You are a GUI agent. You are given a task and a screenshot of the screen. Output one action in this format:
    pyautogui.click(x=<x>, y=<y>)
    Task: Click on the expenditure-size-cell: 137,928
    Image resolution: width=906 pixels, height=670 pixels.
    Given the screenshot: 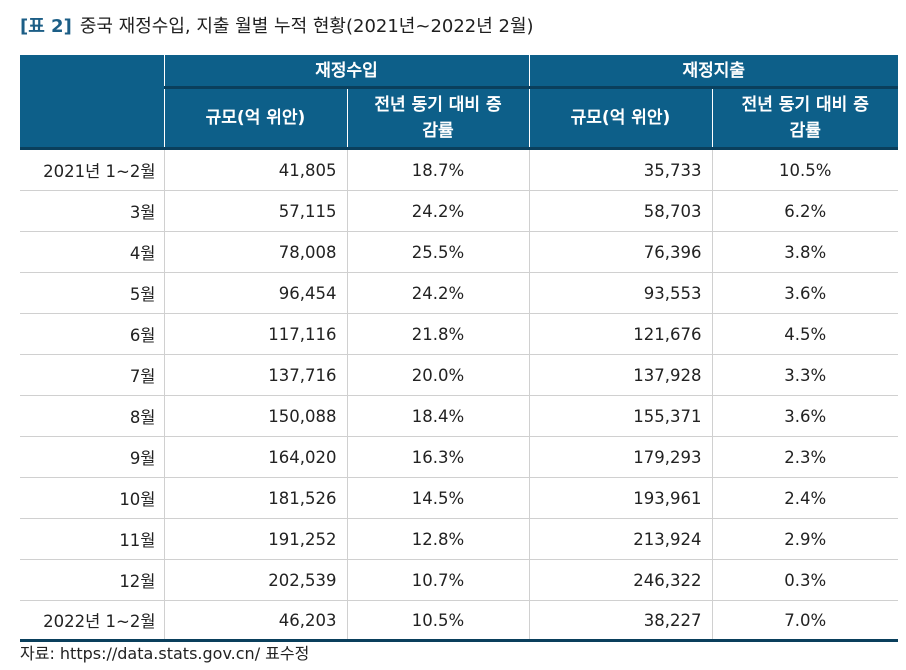 What is the action you would take?
    pyautogui.click(x=620, y=375)
    